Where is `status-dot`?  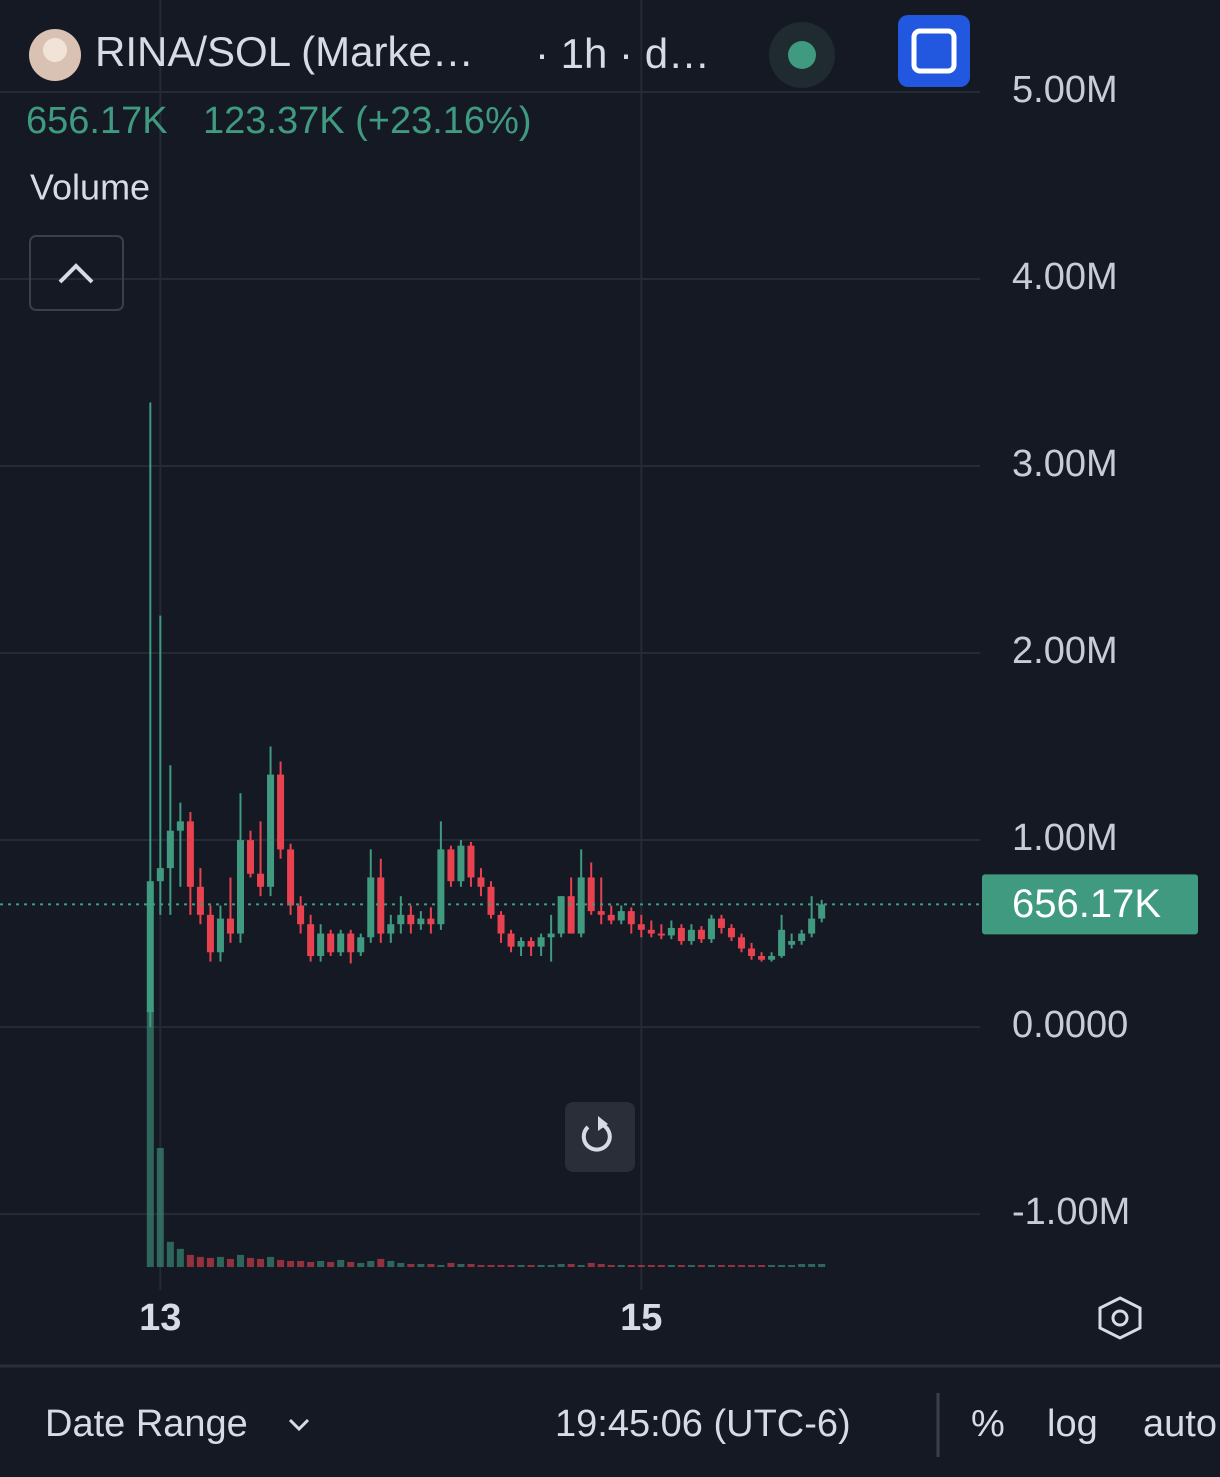
status-dot is located at coordinates (802, 55).